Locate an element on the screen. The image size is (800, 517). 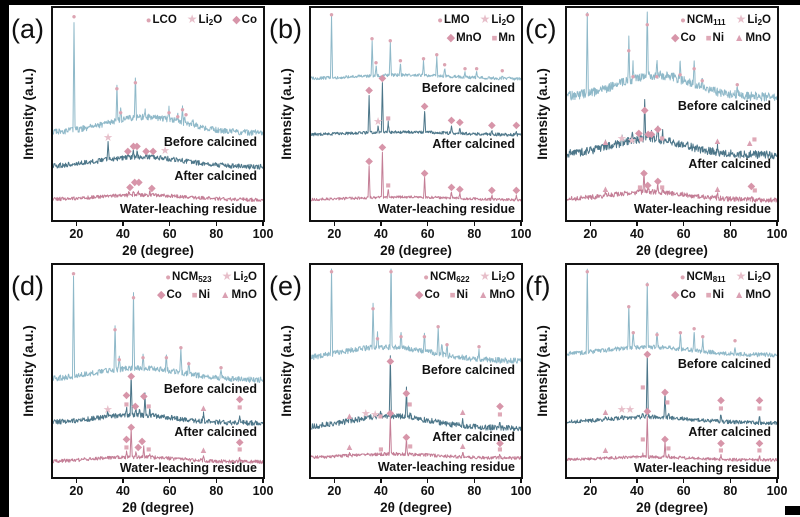
legend-row: ●NCM523 ★Li2O is located at coordinates (155, 276).